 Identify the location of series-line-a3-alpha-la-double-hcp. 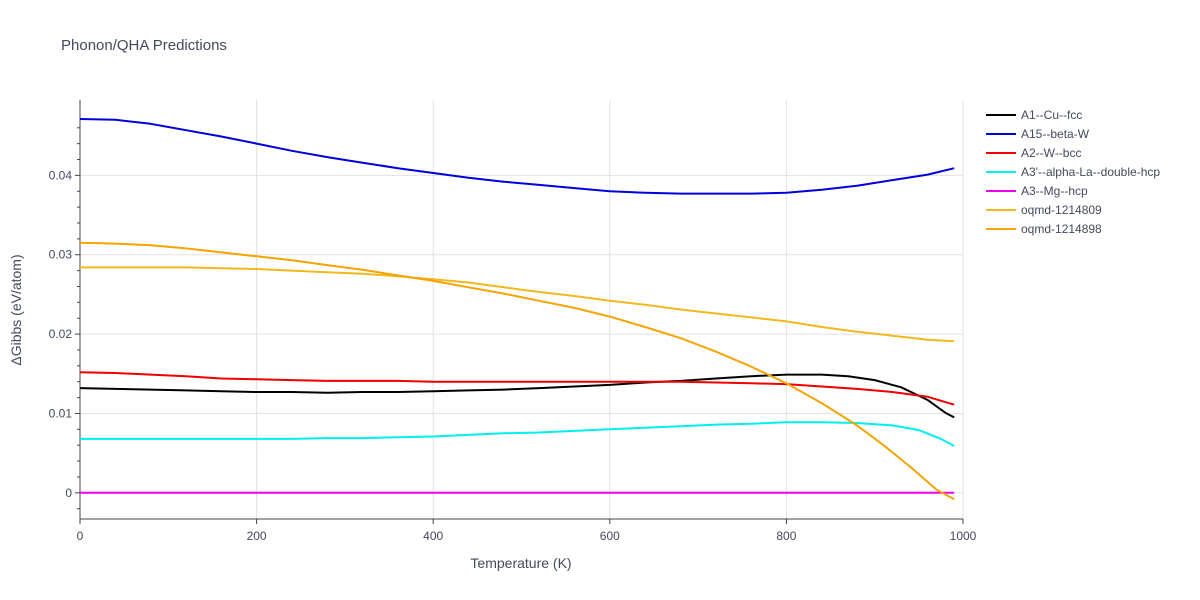
(517, 434).